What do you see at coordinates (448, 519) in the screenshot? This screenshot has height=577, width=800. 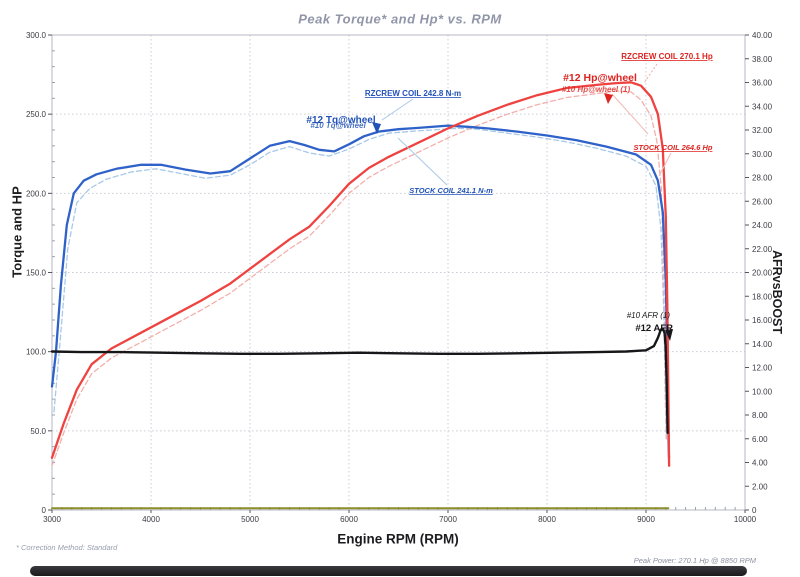 I see `x-tick-label: 7000` at bounding box center [448, 519].